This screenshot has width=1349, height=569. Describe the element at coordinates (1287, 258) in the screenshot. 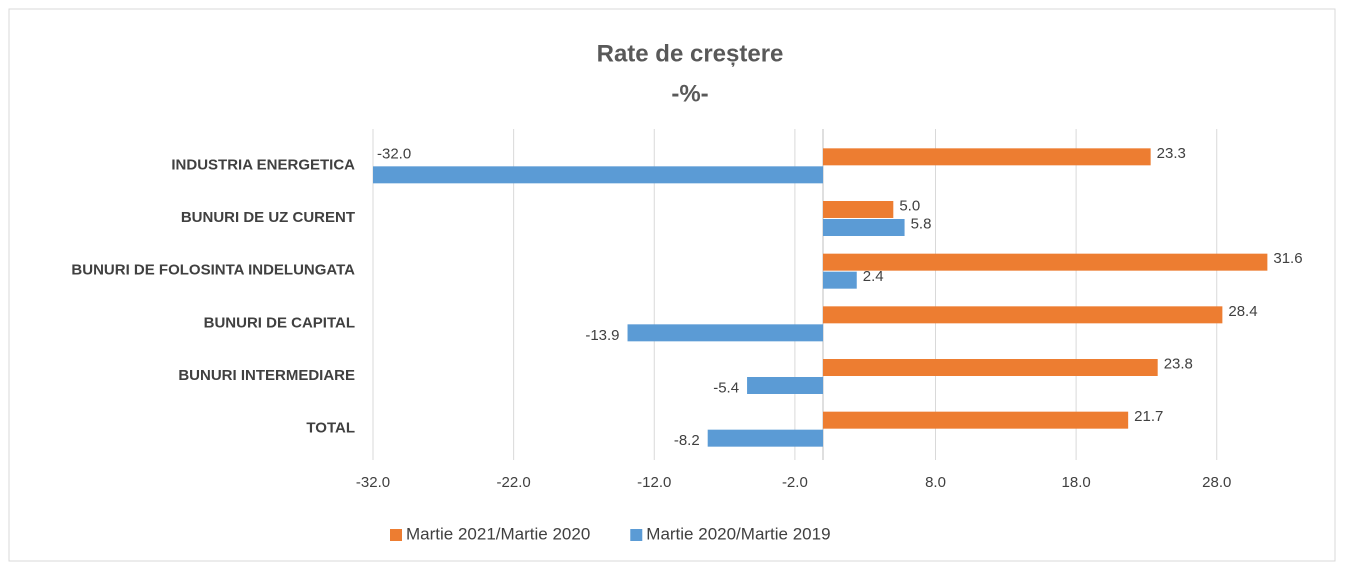

I see `data-label: 31.6` at that location.